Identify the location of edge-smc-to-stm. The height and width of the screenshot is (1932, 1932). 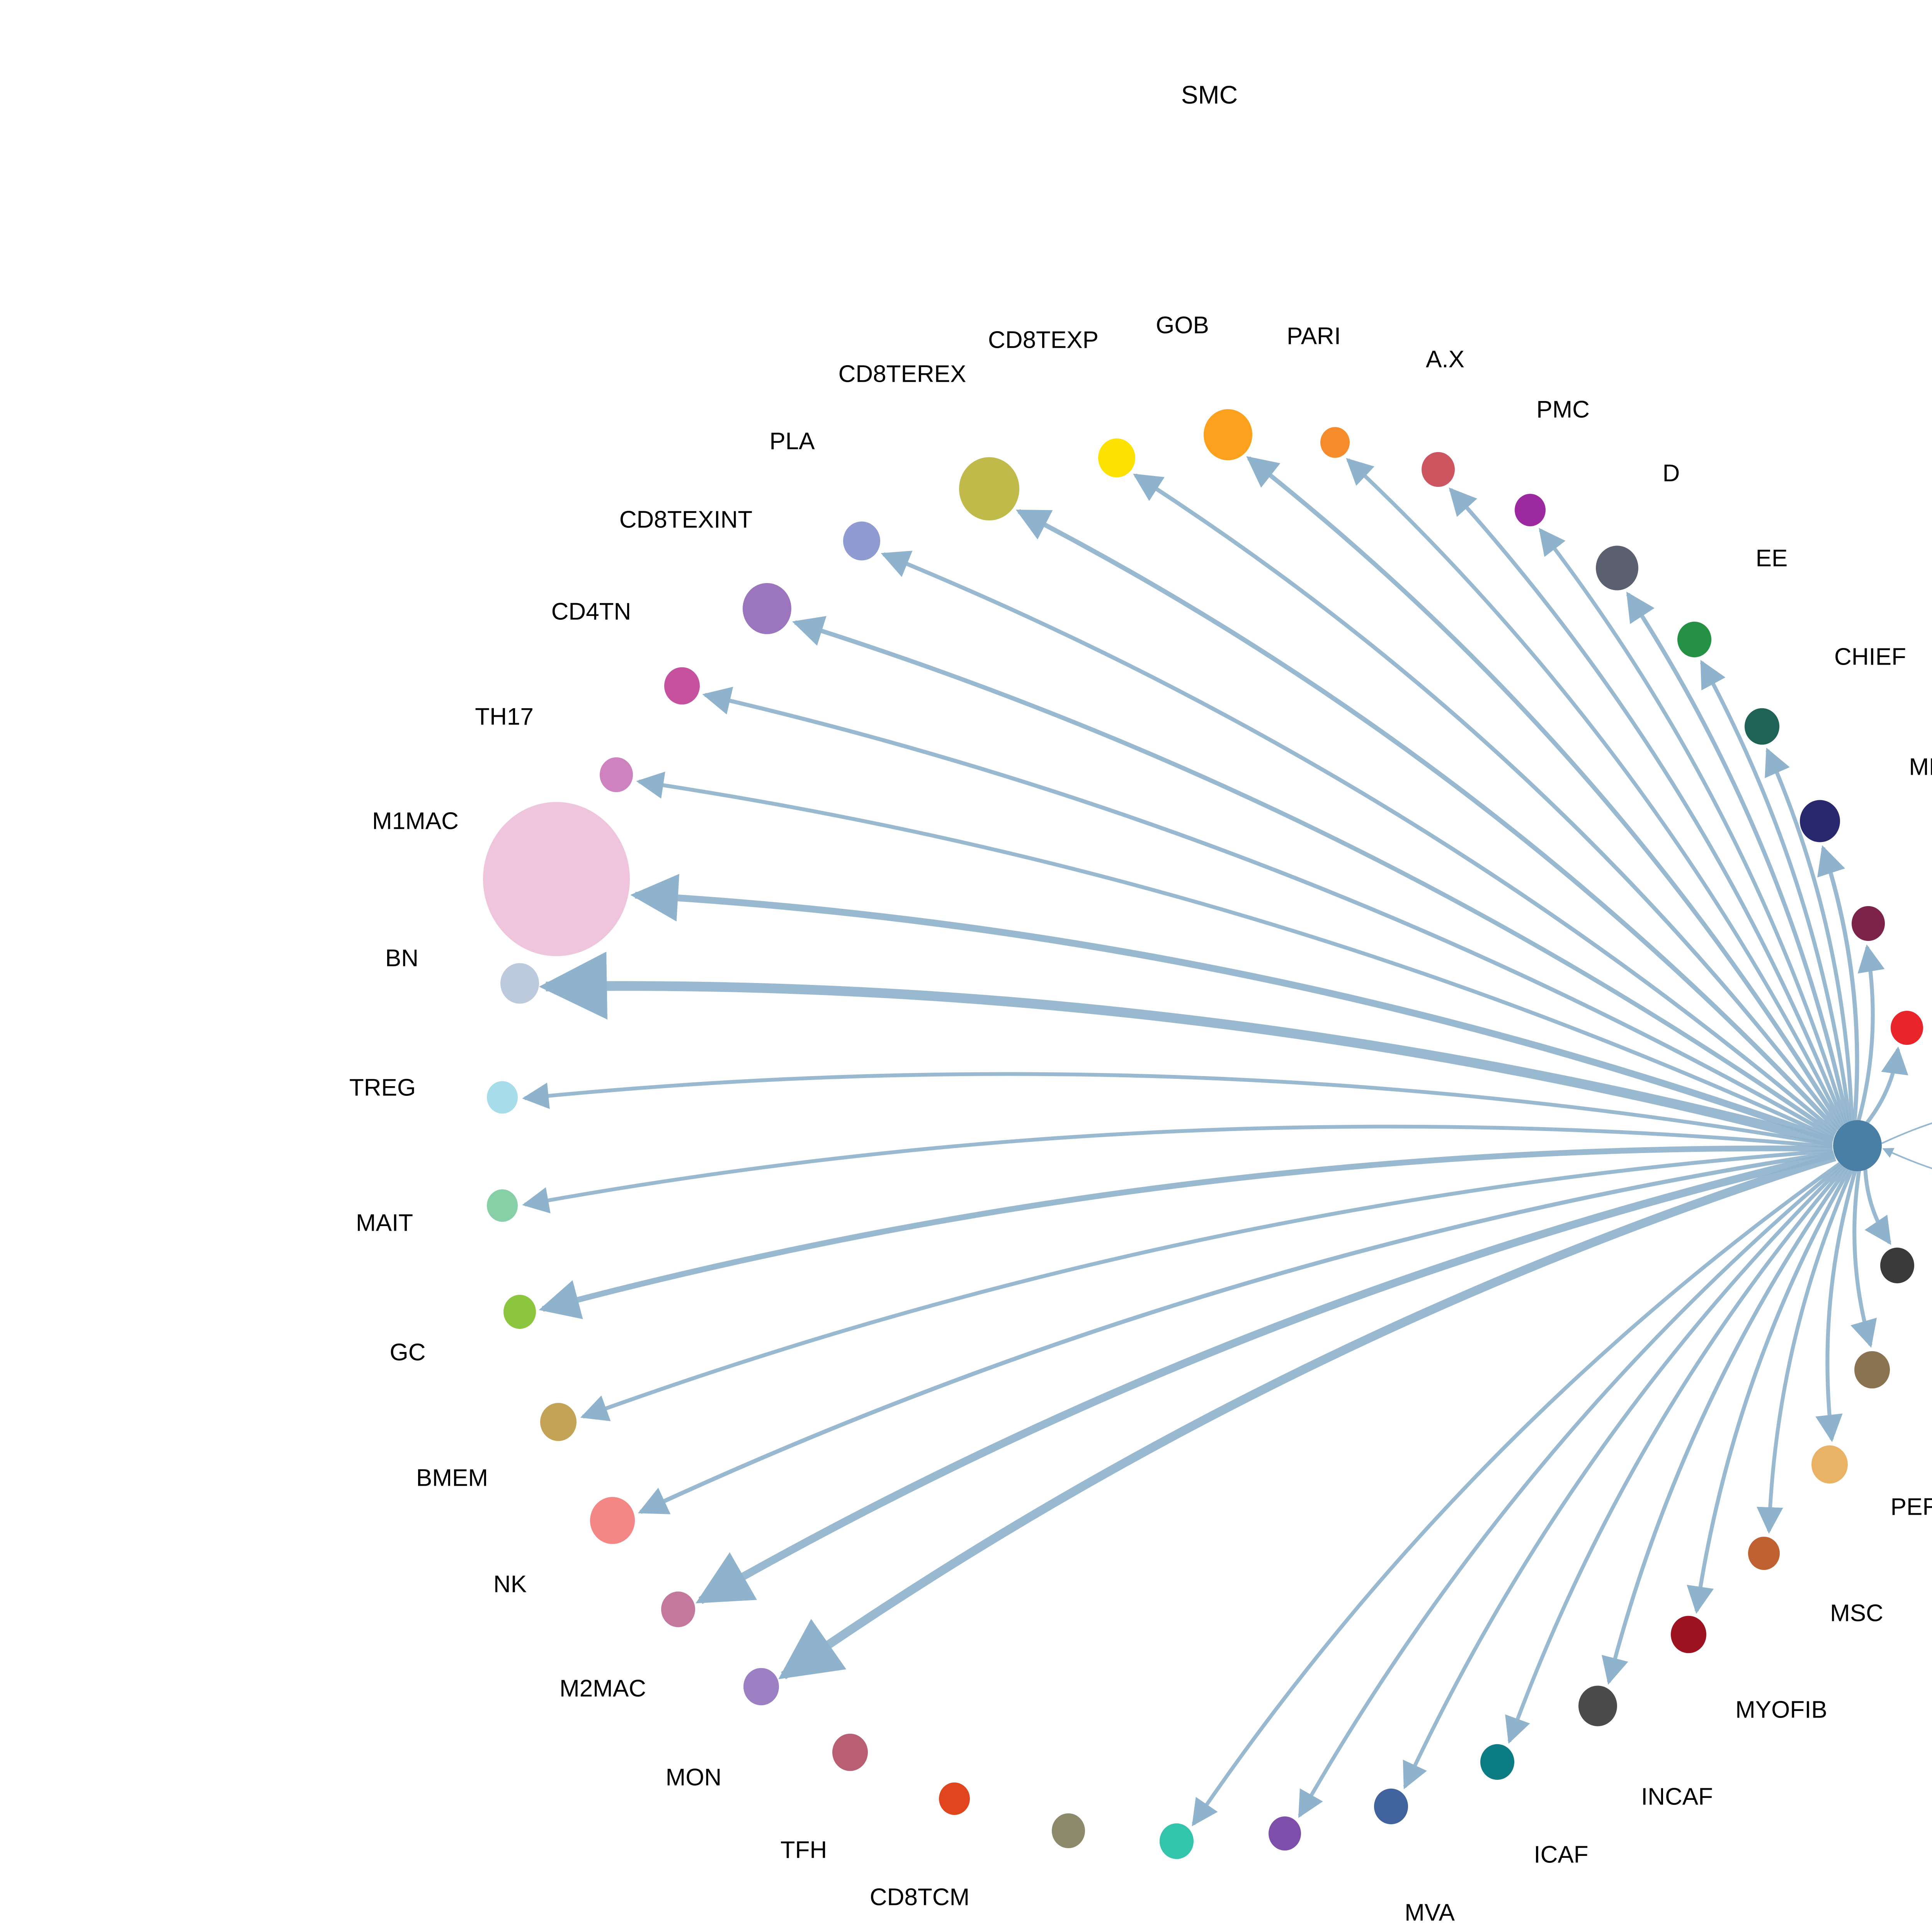
(1887, 1085).